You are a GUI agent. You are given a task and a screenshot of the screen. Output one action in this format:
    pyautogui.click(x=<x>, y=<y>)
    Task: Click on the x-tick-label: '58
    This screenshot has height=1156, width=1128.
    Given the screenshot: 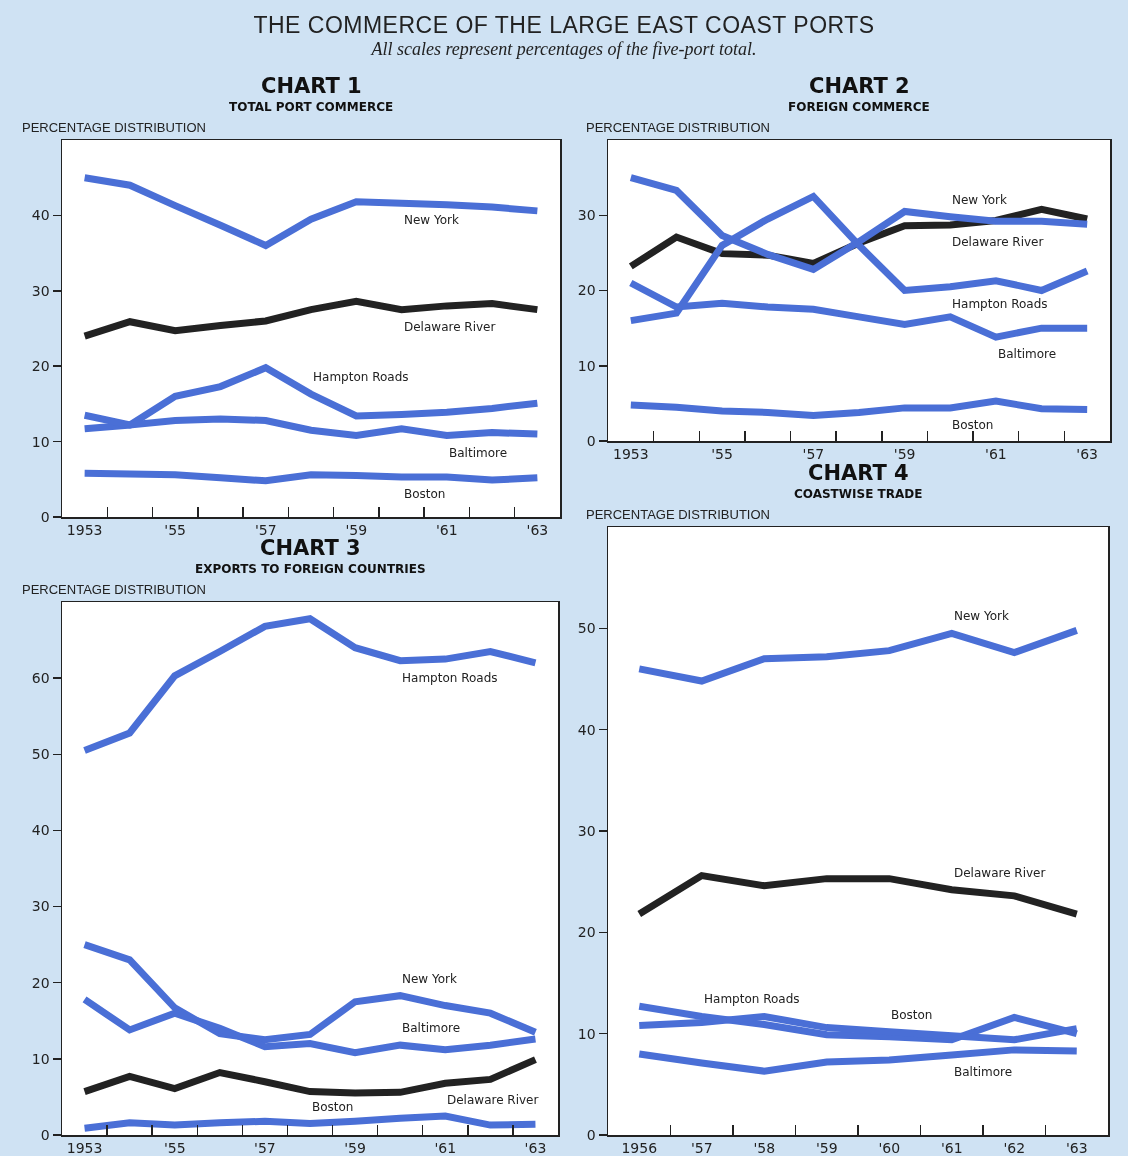 What is the action you would take?
    pyautogui.click(x=764, y=1148)
    